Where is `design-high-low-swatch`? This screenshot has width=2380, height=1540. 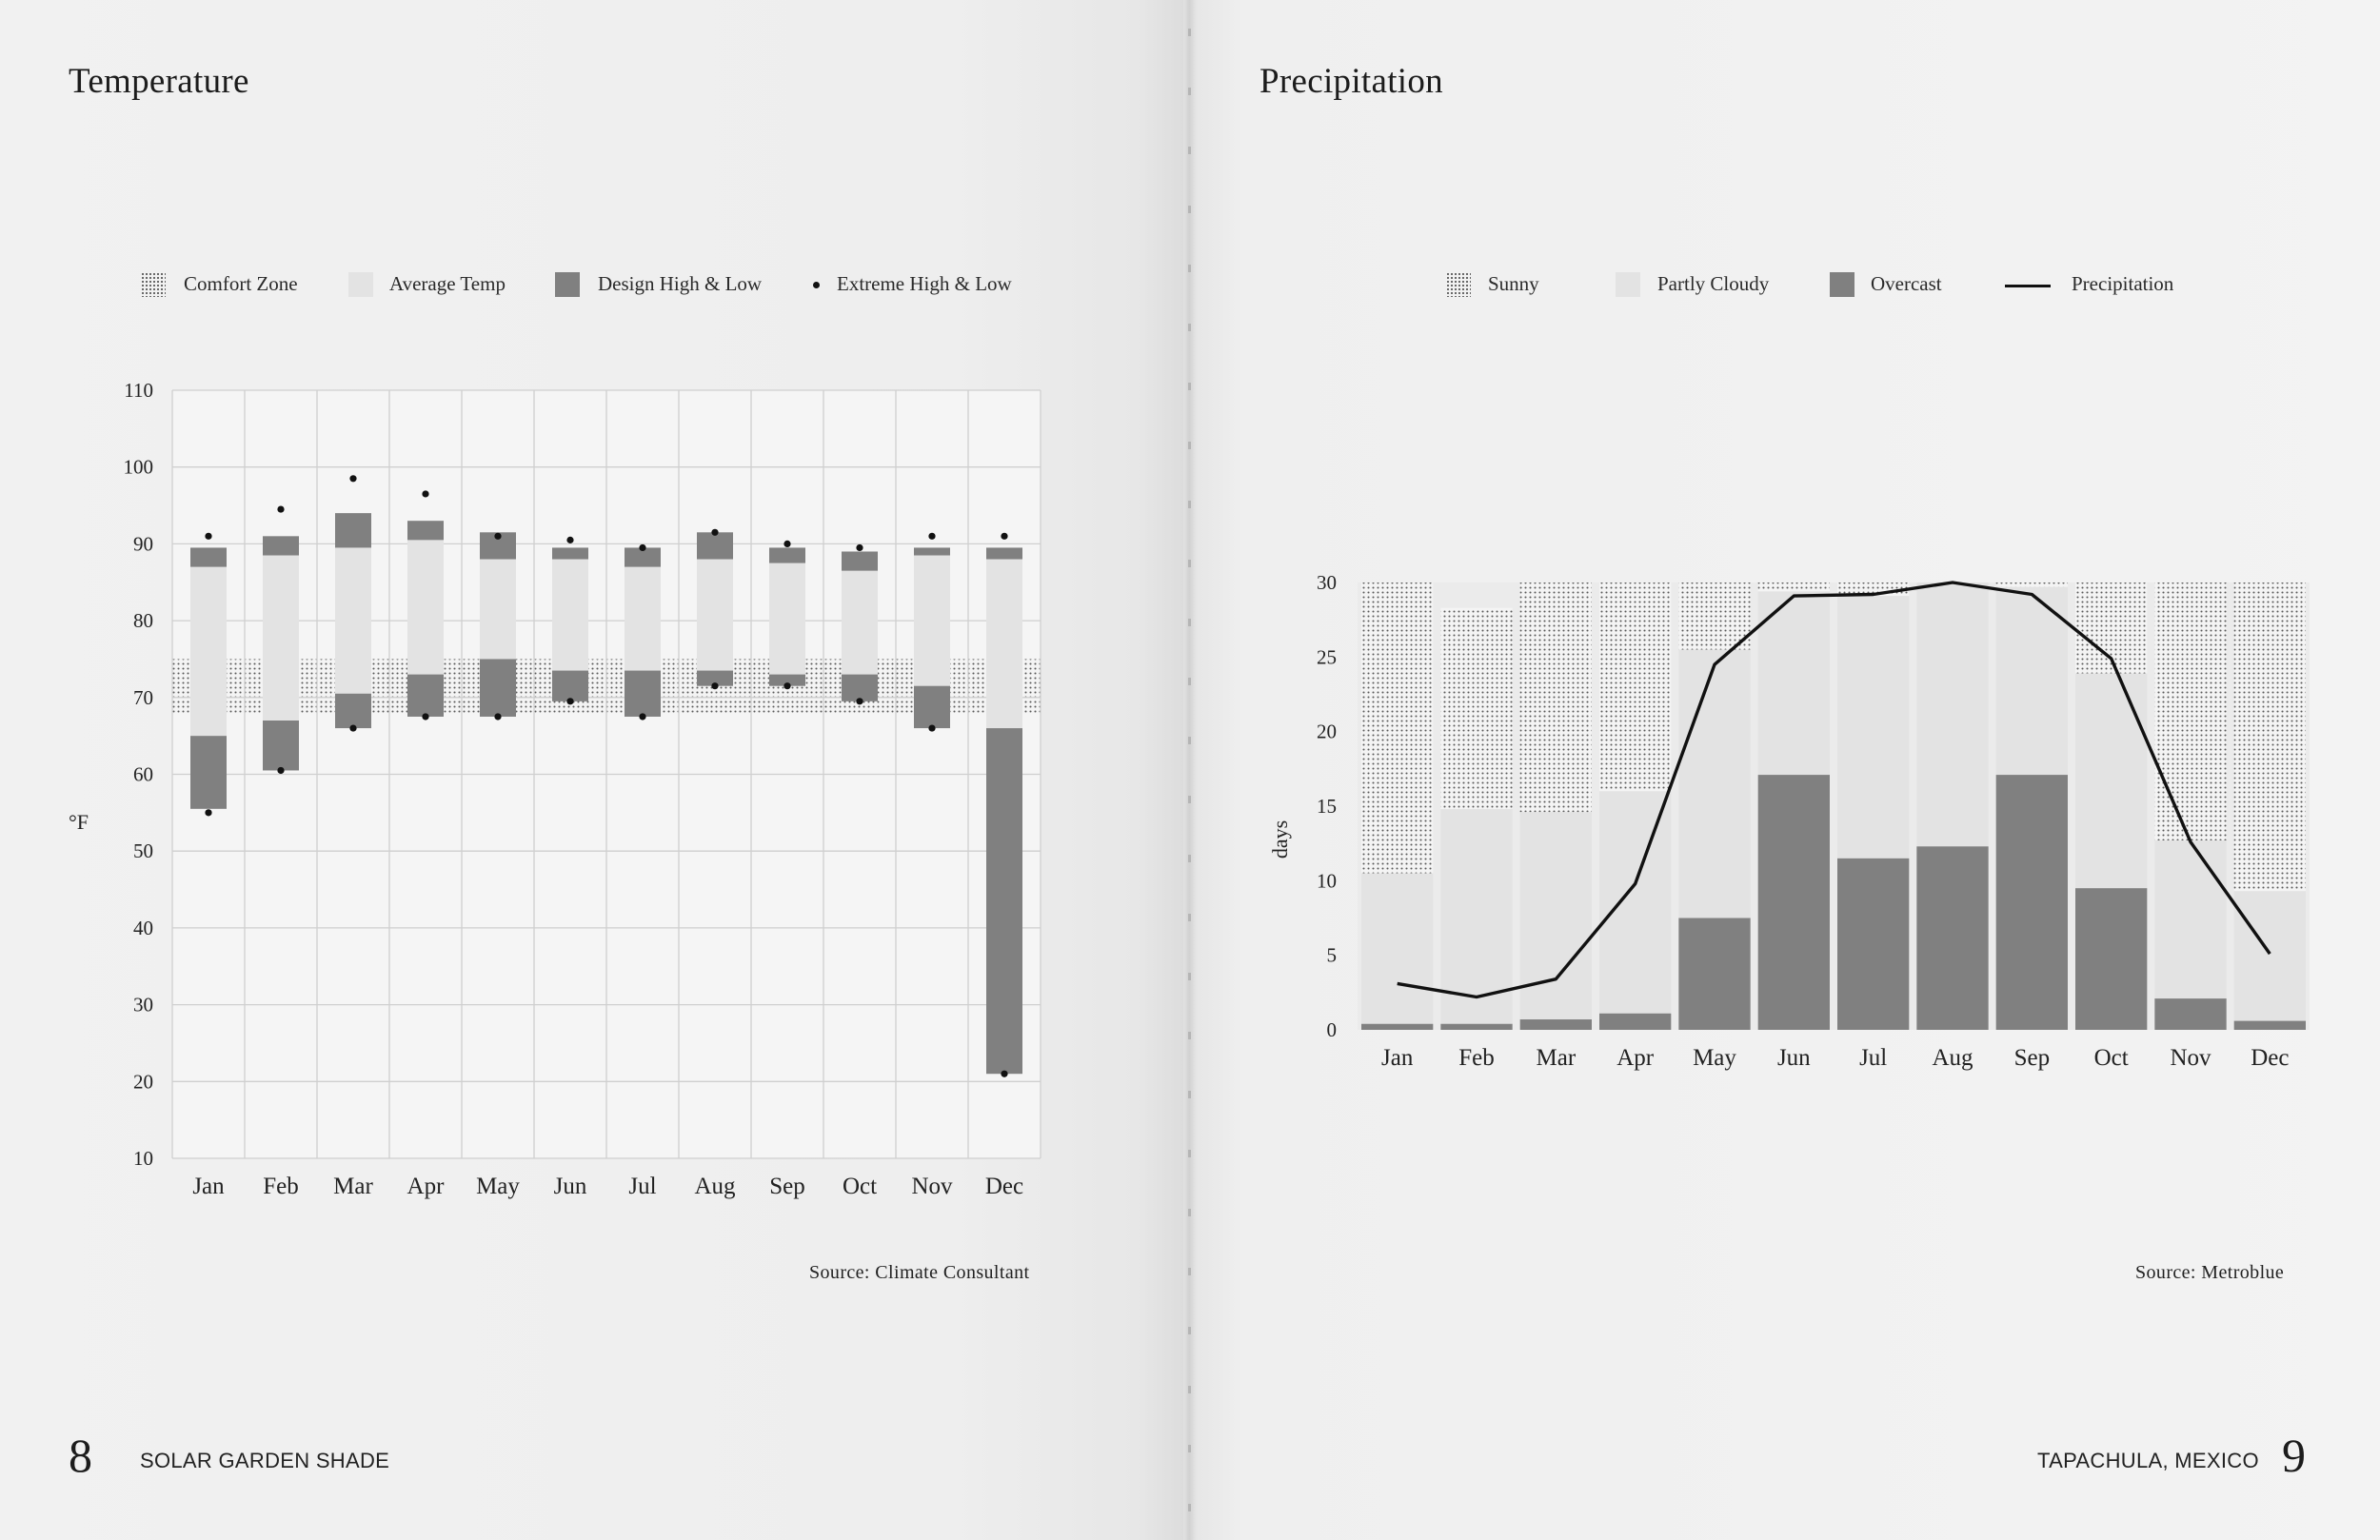 design-high-low-swatch is located at coordinates (567, 284).